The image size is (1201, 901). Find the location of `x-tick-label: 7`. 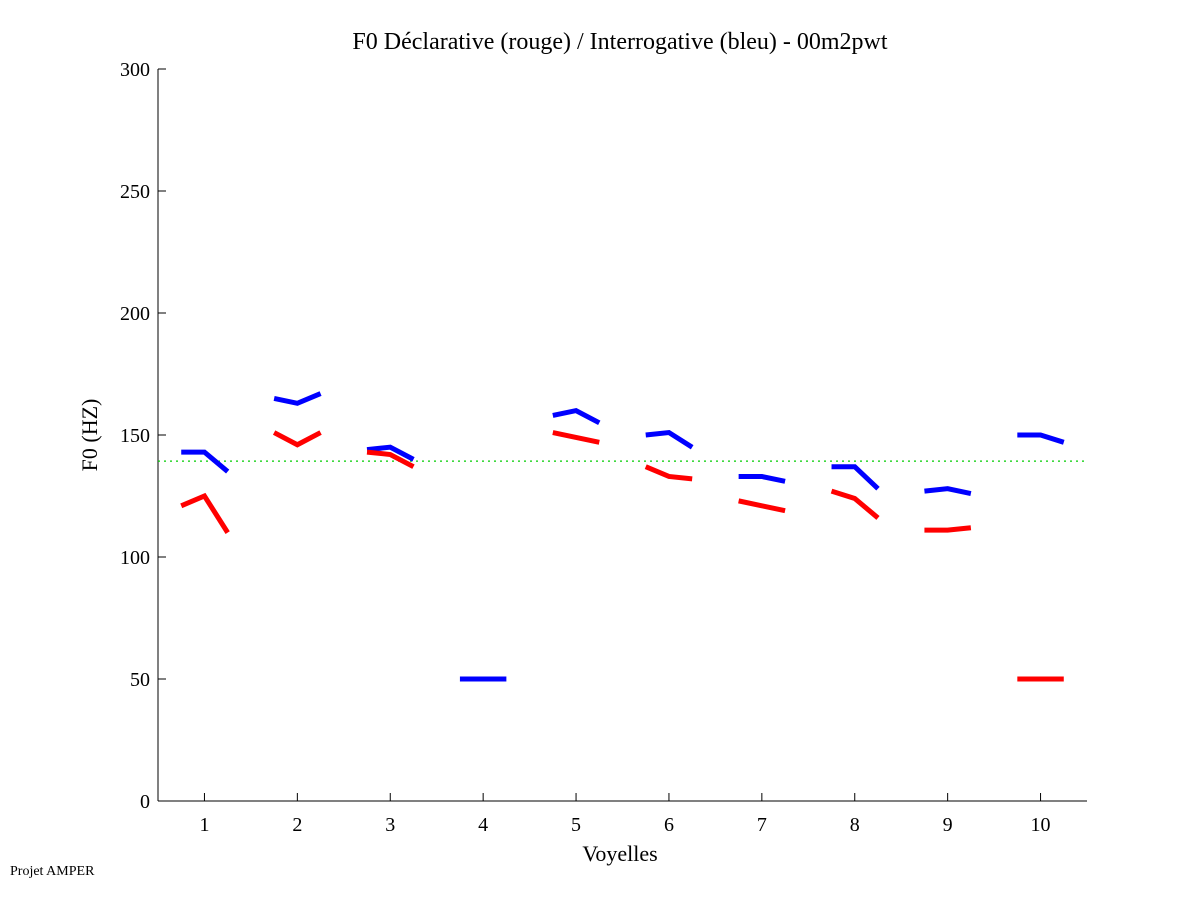

x-tick-label: 7 is located at coordinates (762, 825).